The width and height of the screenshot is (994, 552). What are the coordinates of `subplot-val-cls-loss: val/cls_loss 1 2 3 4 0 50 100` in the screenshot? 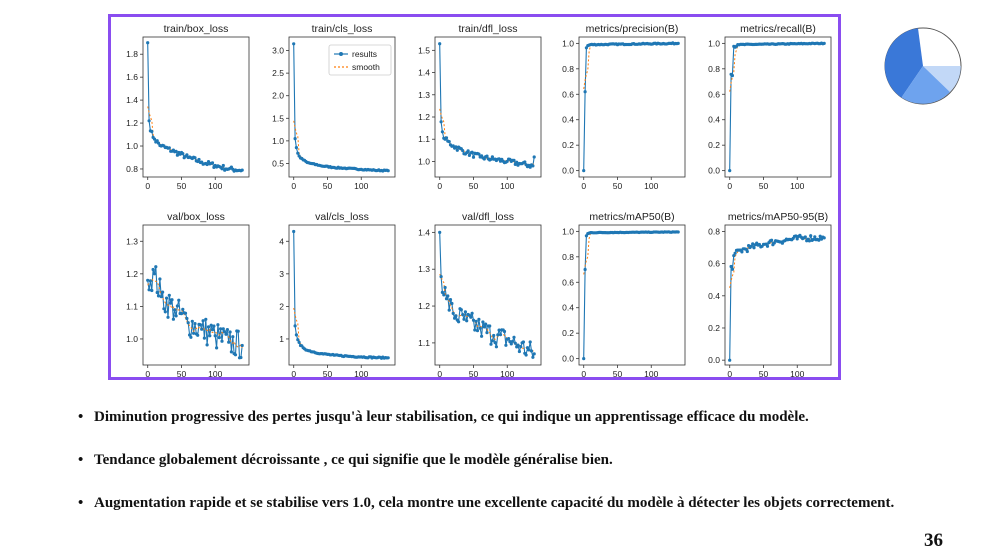 It's located at (337, 294).